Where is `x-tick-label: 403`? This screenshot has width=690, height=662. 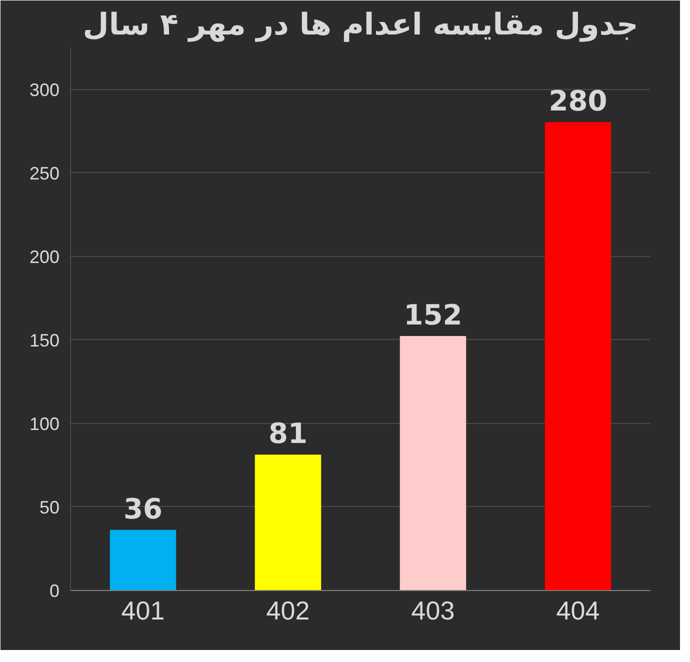 x-tick-label: 403 is located at coordinates (433, 611).